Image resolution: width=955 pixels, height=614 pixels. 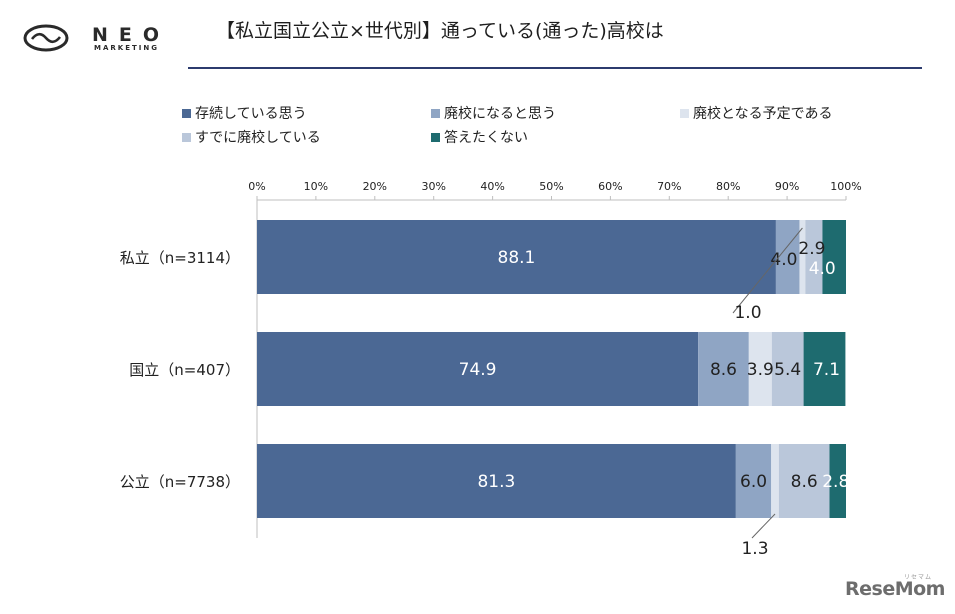 I want to click on legend-item-exist: 存続している思う, so click(x=244, y=113).